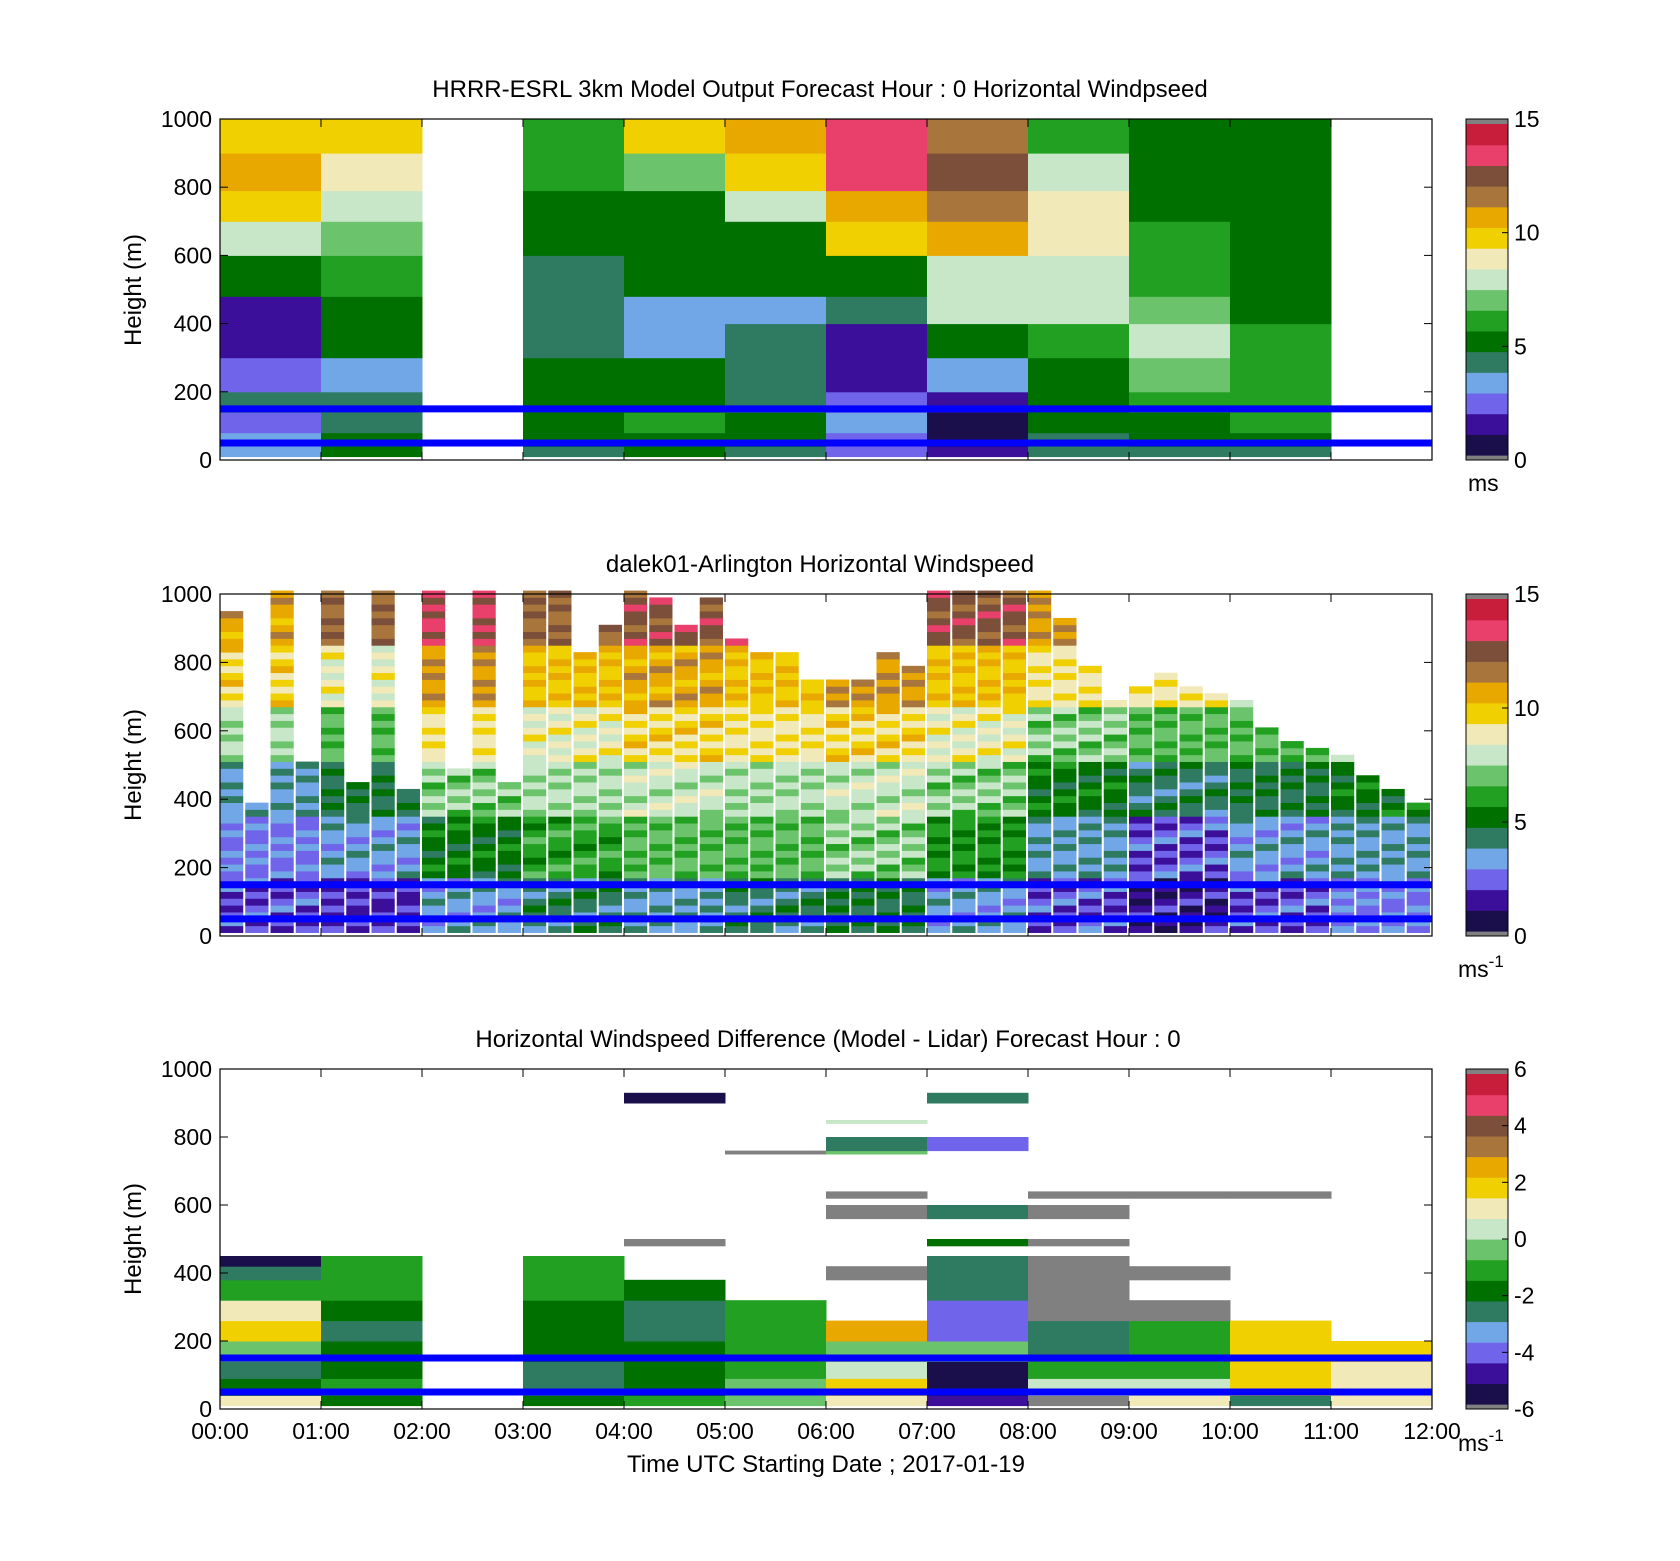  I want to click on colorbar-over, so click(1487, 1071).